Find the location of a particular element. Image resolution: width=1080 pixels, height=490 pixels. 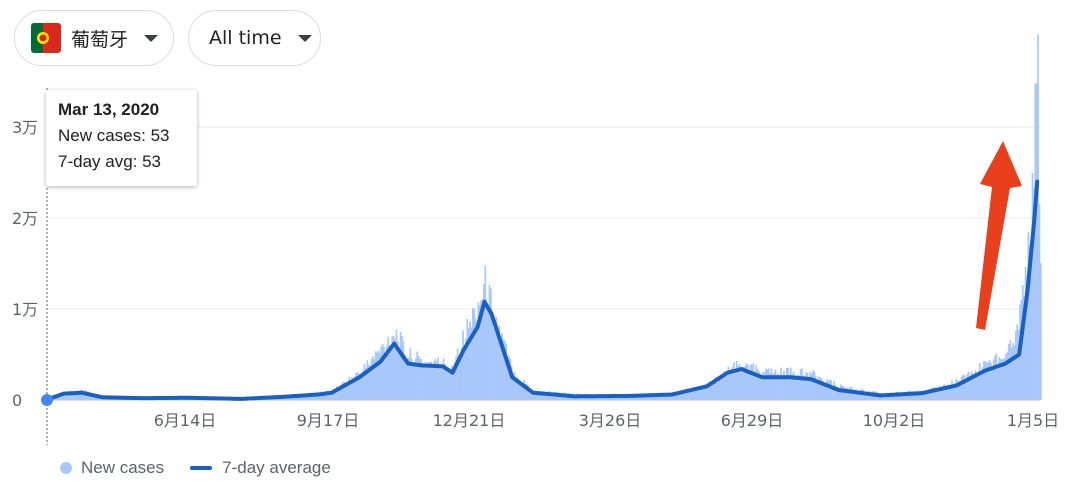

chevron-down-icon is located at coordinates (151, 38).